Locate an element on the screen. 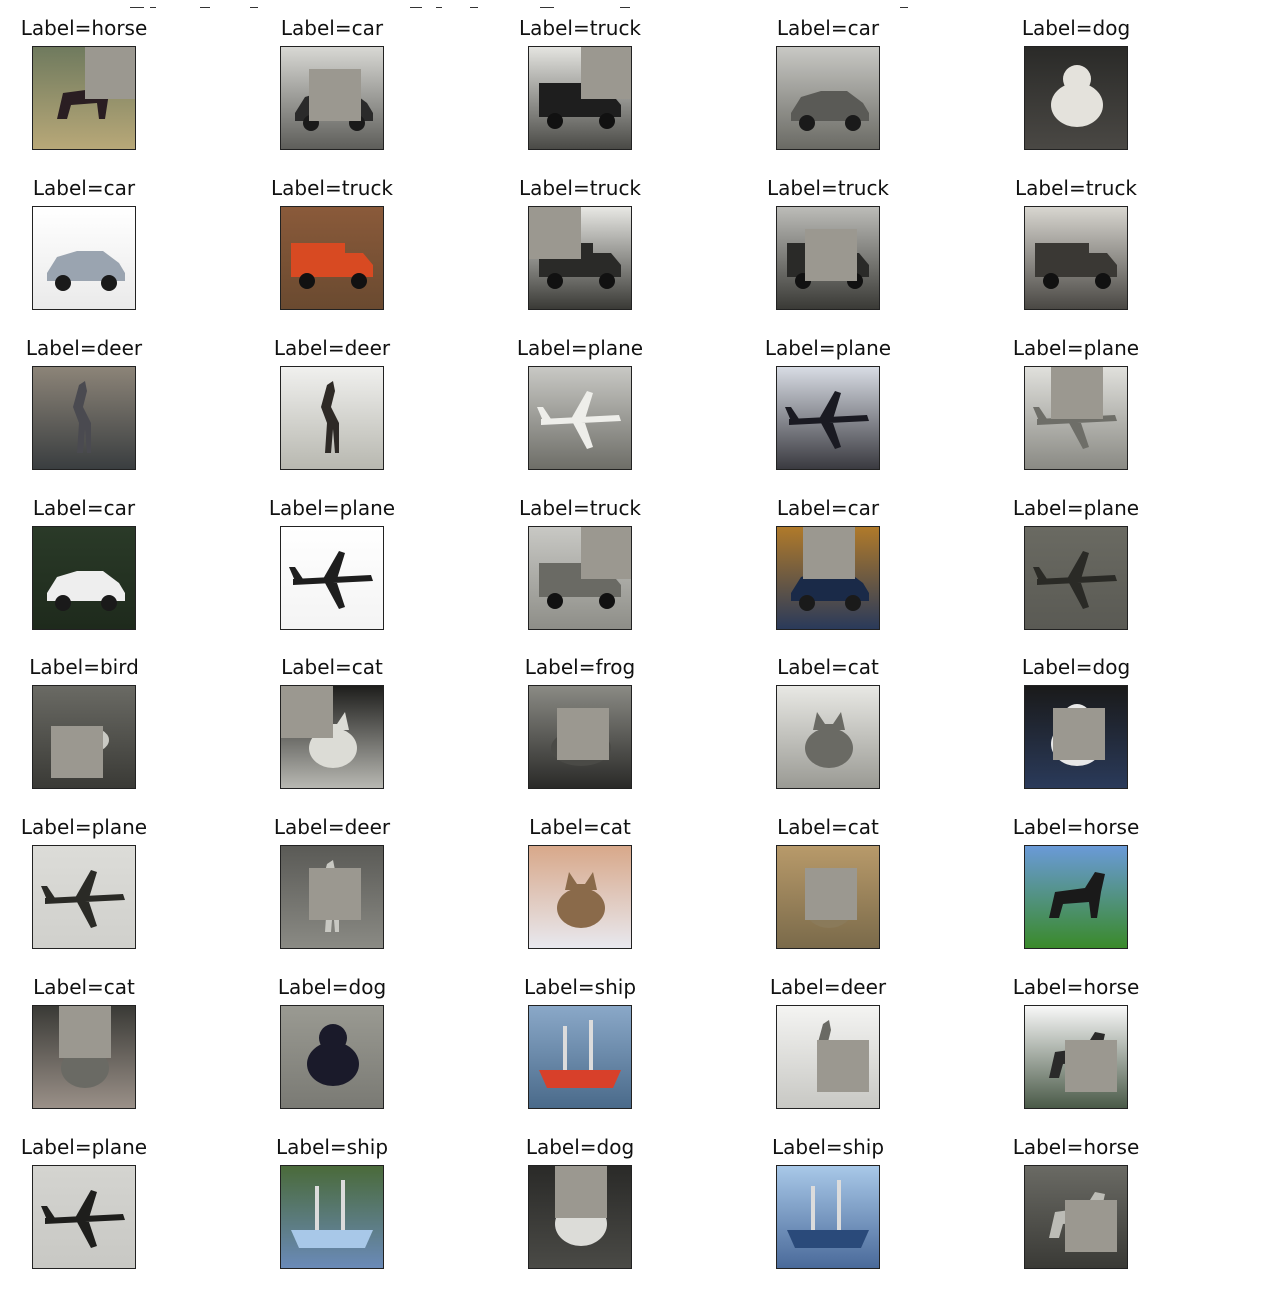  image-label: Label=frog is located at coordinates (580, 667).